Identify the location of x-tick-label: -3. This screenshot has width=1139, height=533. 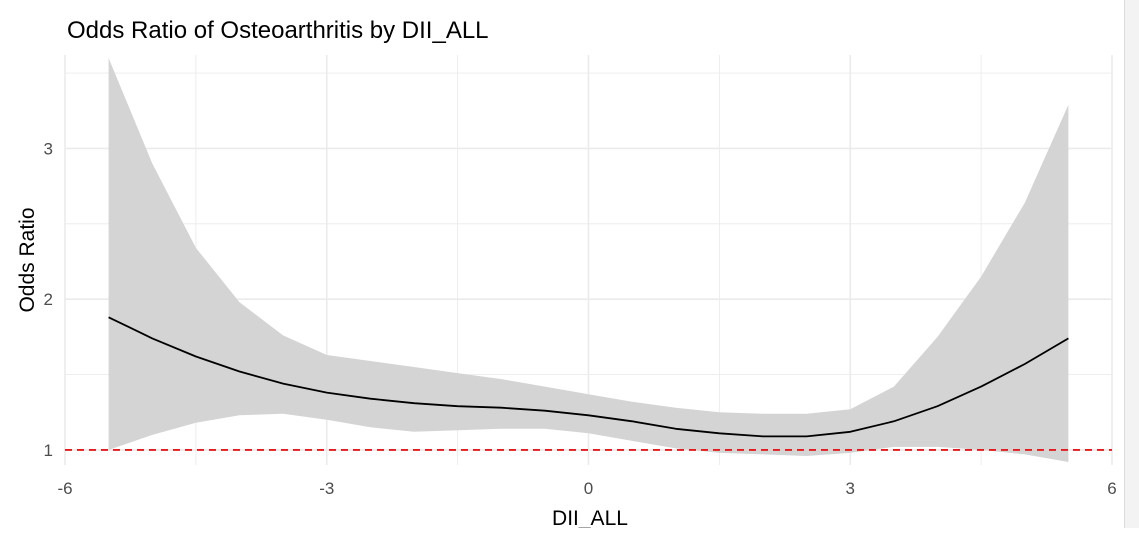
(326, 488).